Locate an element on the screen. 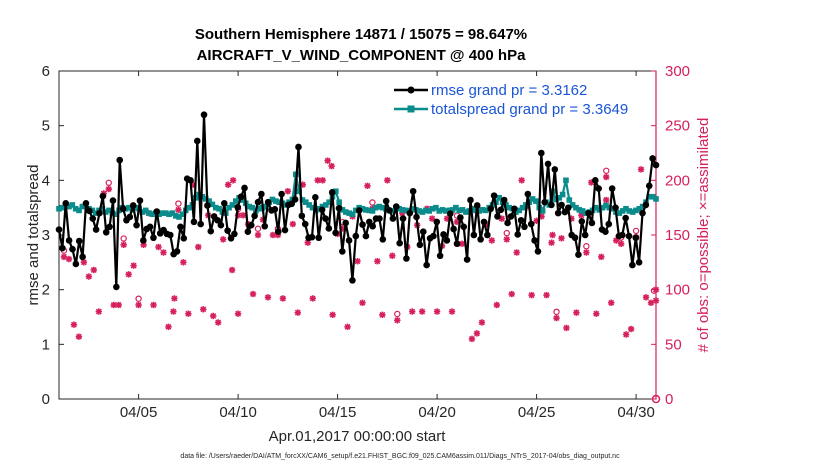 This screenshot has width=830, height=470. right-tick-label: 200 is located at coordinates (677, 180).